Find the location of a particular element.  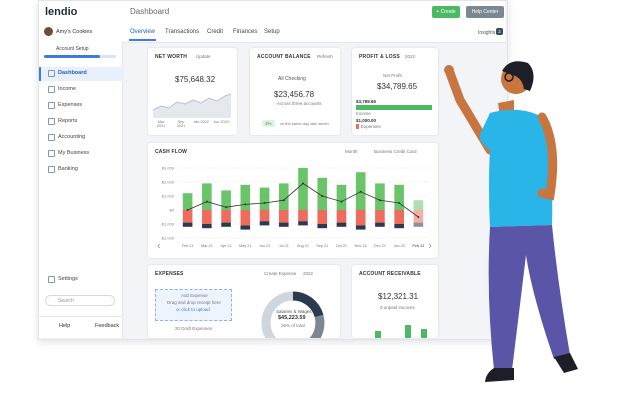

net-worth-value: $75,648.32 is located at coordinates (195, 79).